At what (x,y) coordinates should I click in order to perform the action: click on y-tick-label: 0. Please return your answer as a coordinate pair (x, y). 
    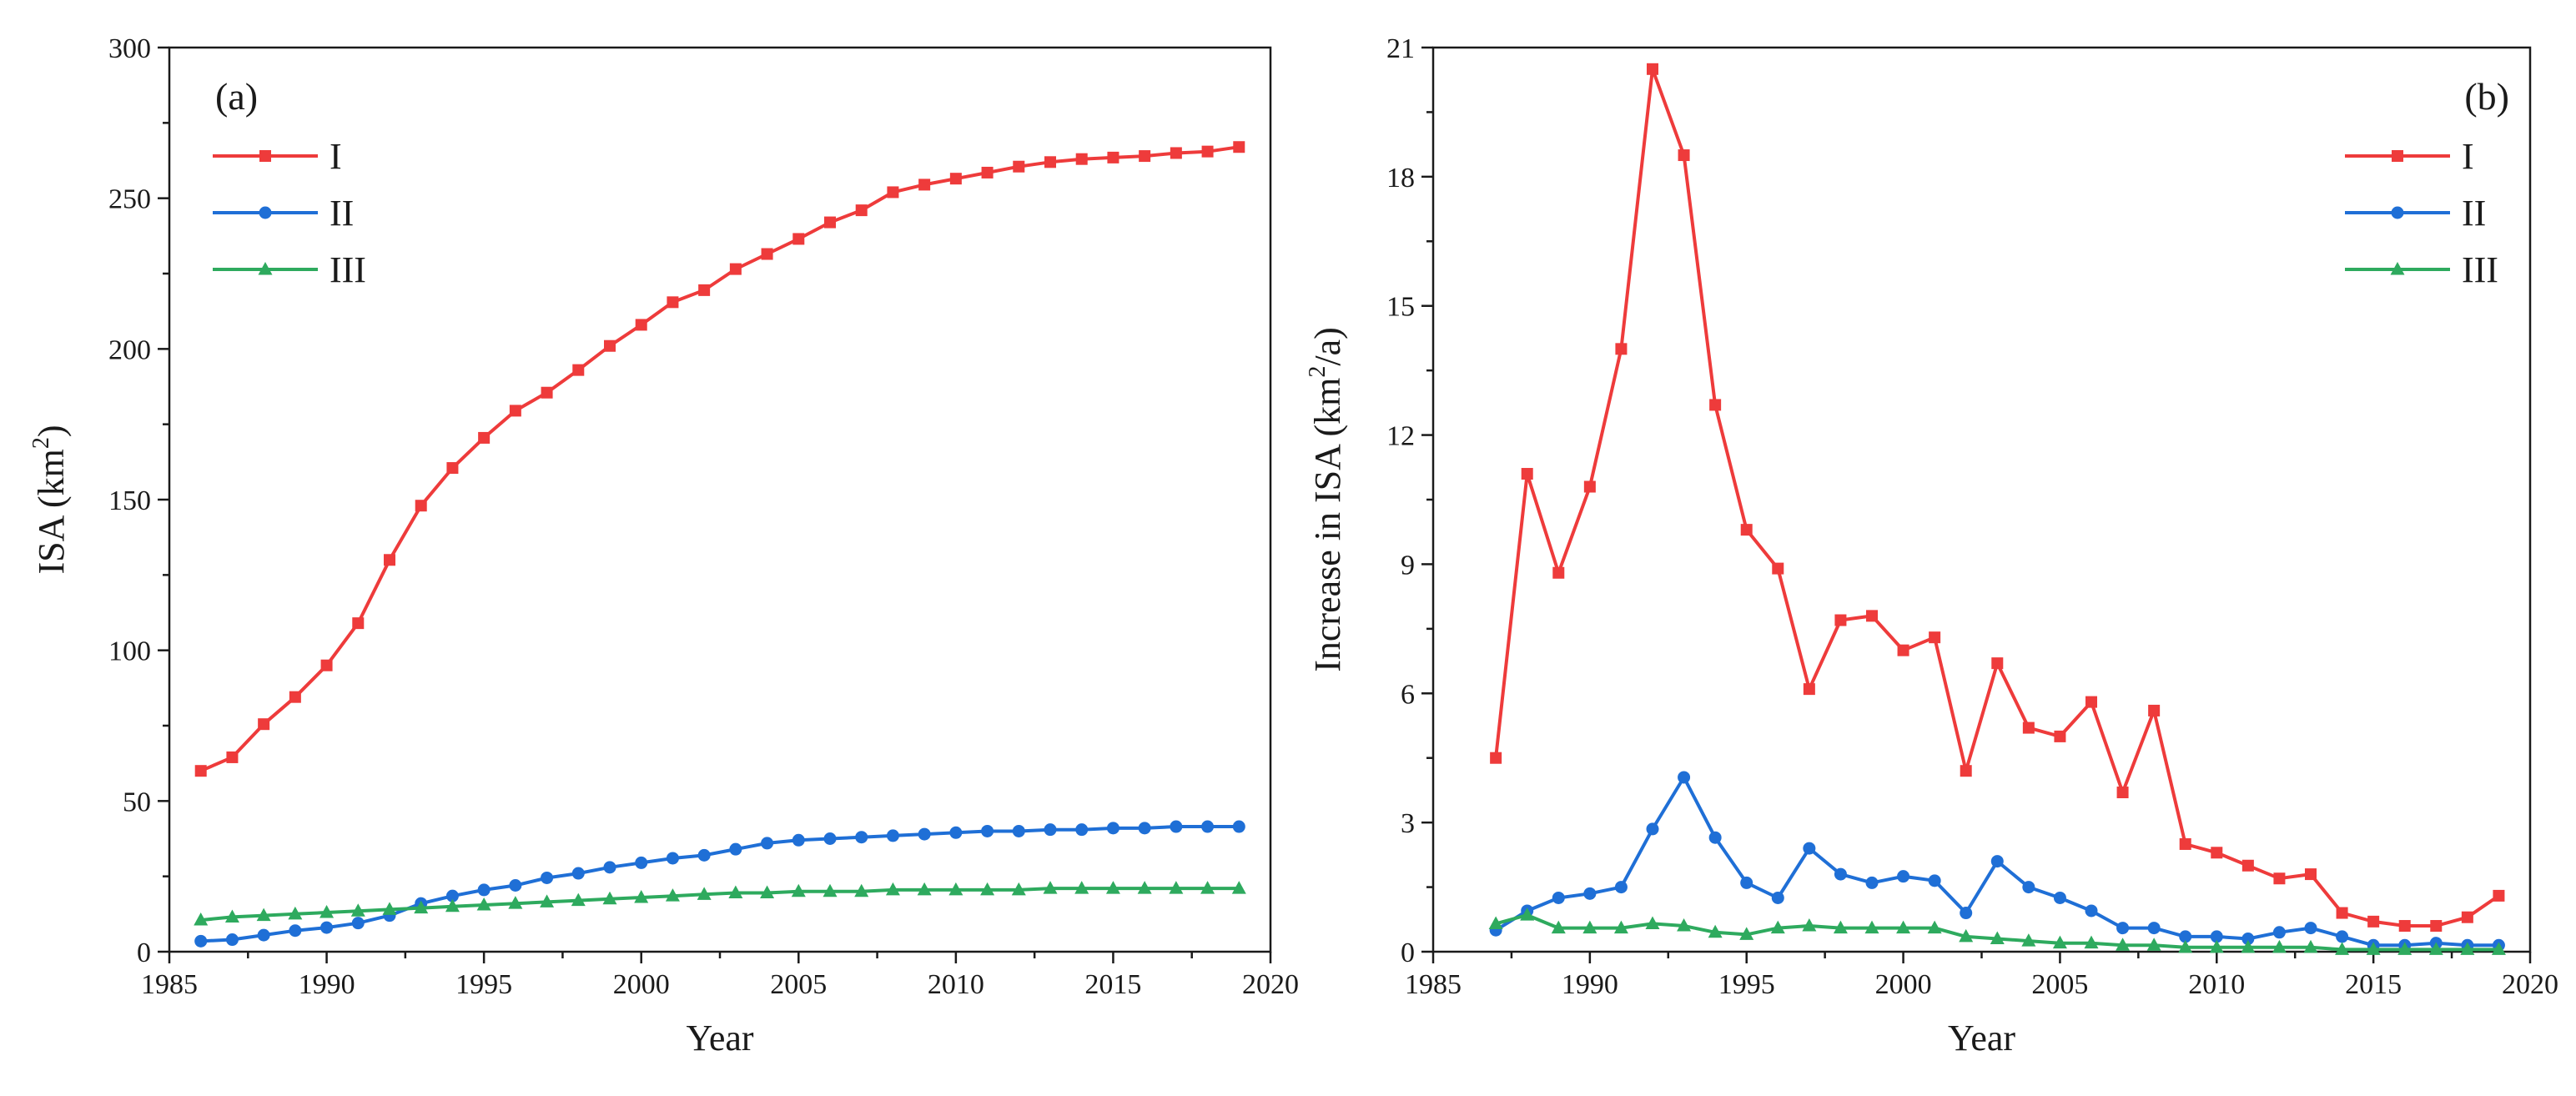
    Looking at the image, I should click on (144, 953).